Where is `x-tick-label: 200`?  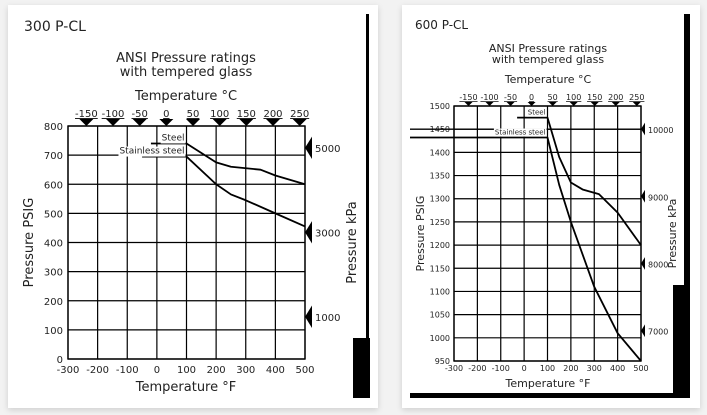 x-tick-label: 200 is located at coordinates (216, 370).